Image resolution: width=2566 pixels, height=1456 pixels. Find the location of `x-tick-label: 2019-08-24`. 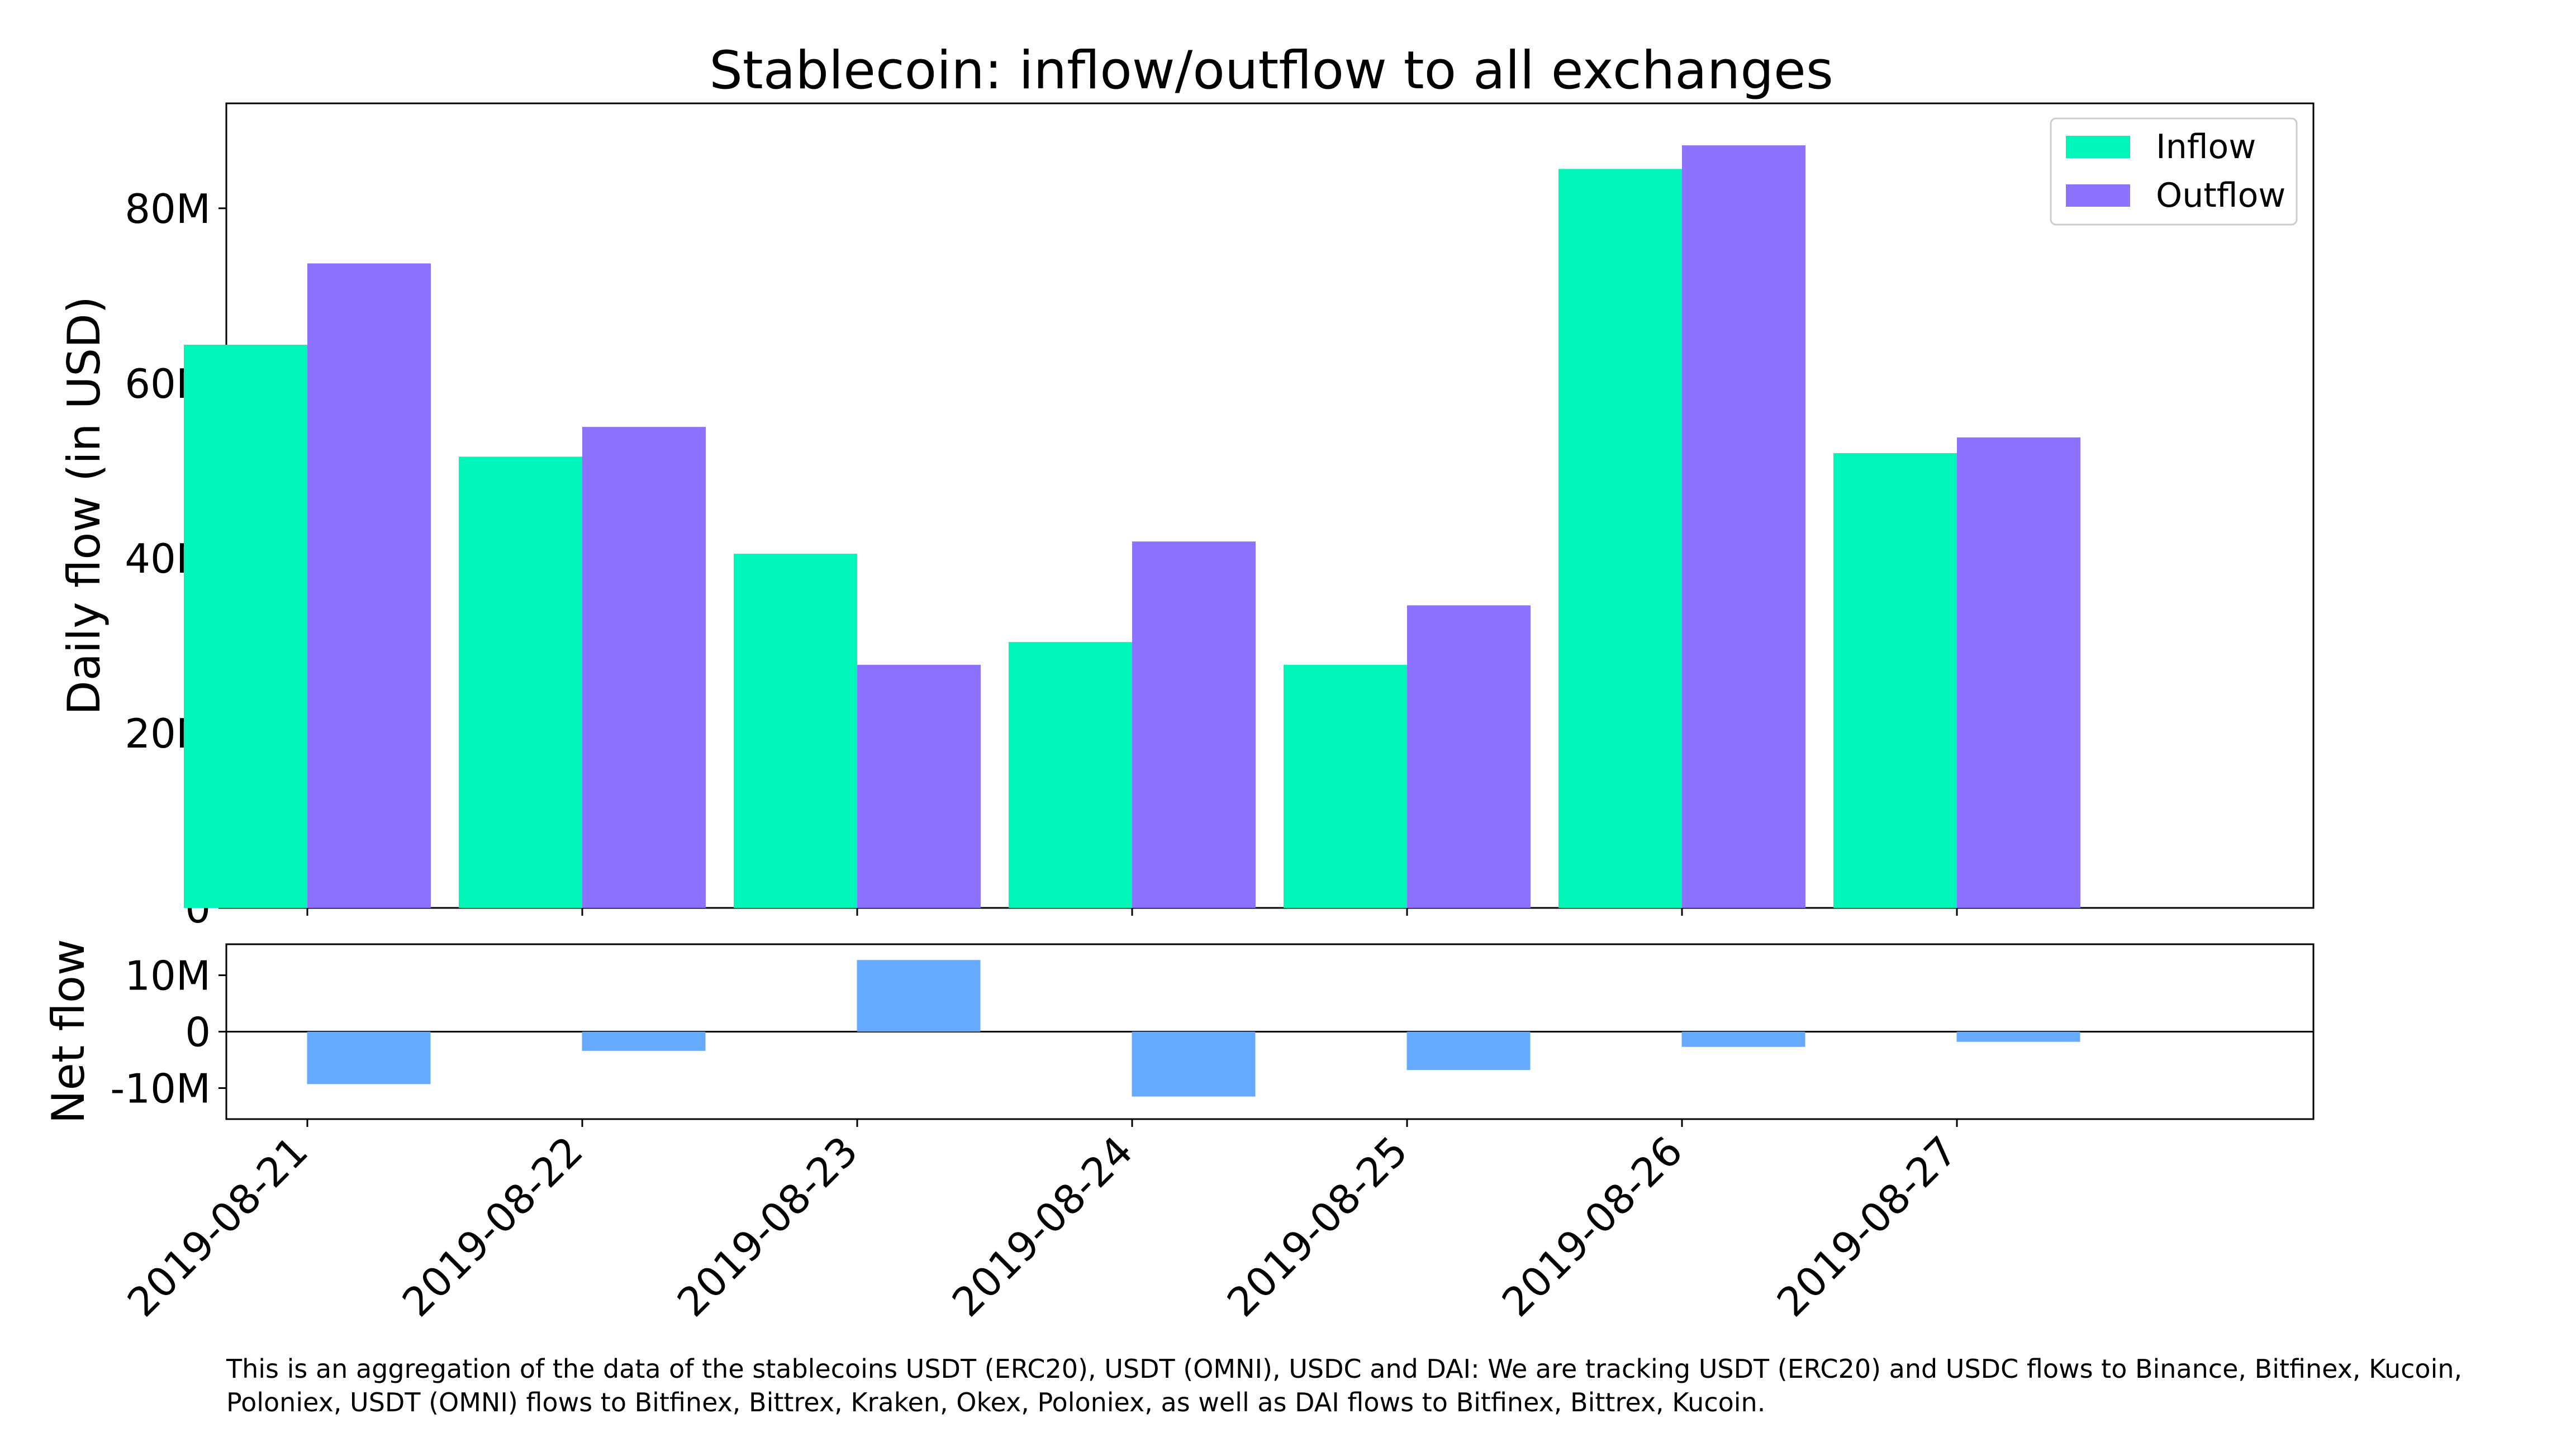

x-tick-label: 2019-08-24 is located at coordinates (1042, 1226).